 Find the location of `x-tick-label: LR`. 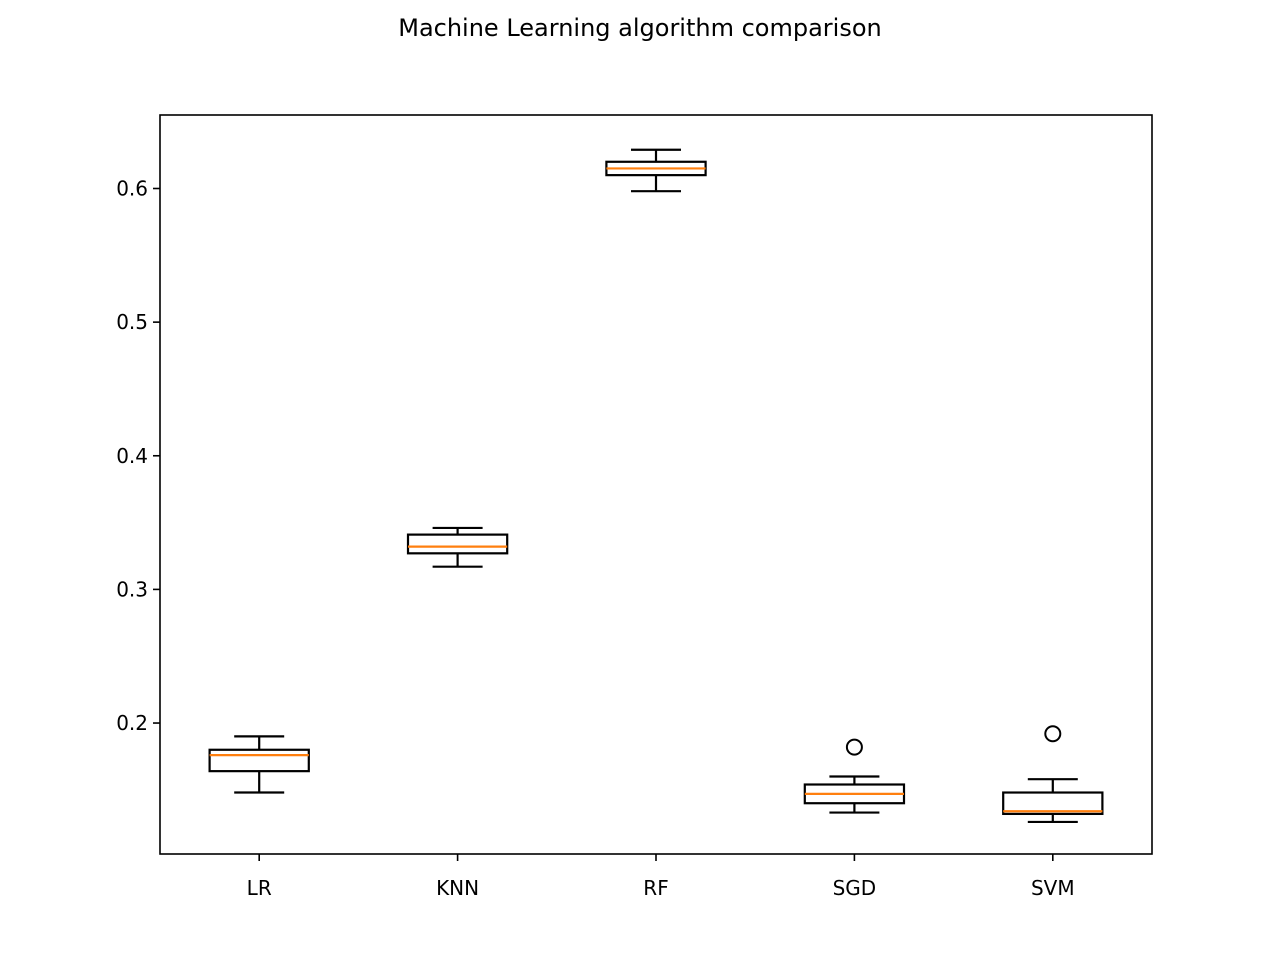

x-tick-label: LR is located at coordinates (259, 888).